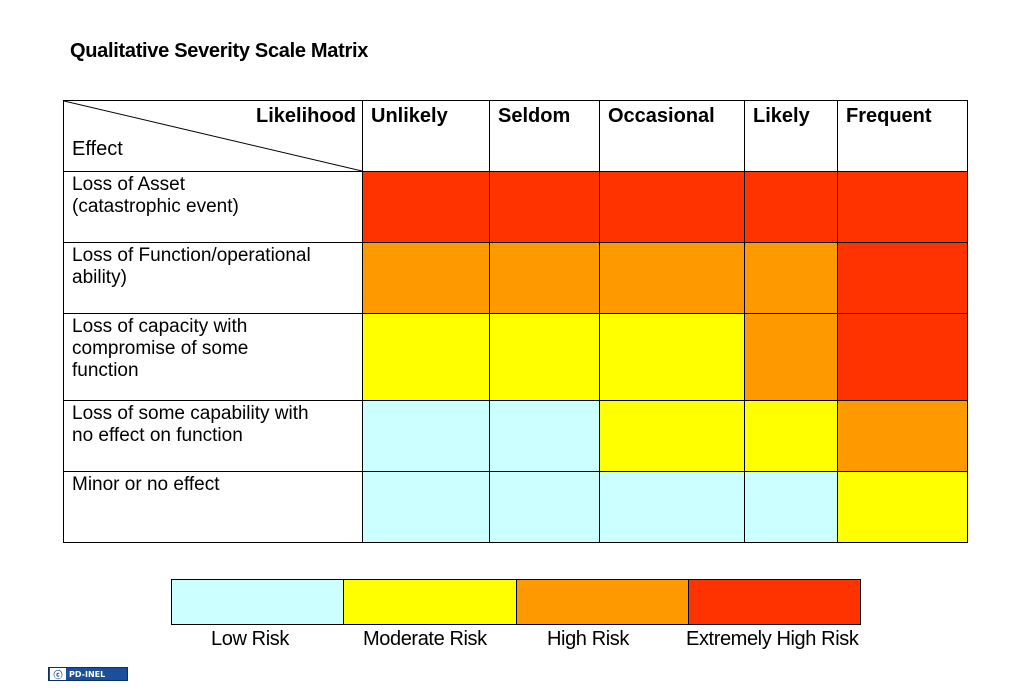 The height and width of the screenshot is (690, 1024). Describe the element at coordinates (97, 149) in the screenshot. I see `effect-axis-label: Effect` at that location.